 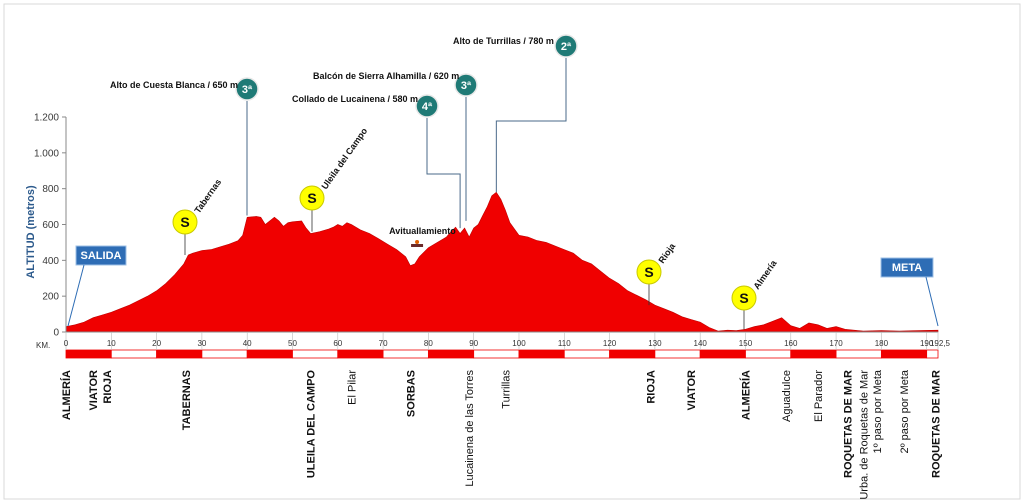 I want to click on climb-name-label: Collado de Lucainena / 580 m, so click(x=355, y=99).